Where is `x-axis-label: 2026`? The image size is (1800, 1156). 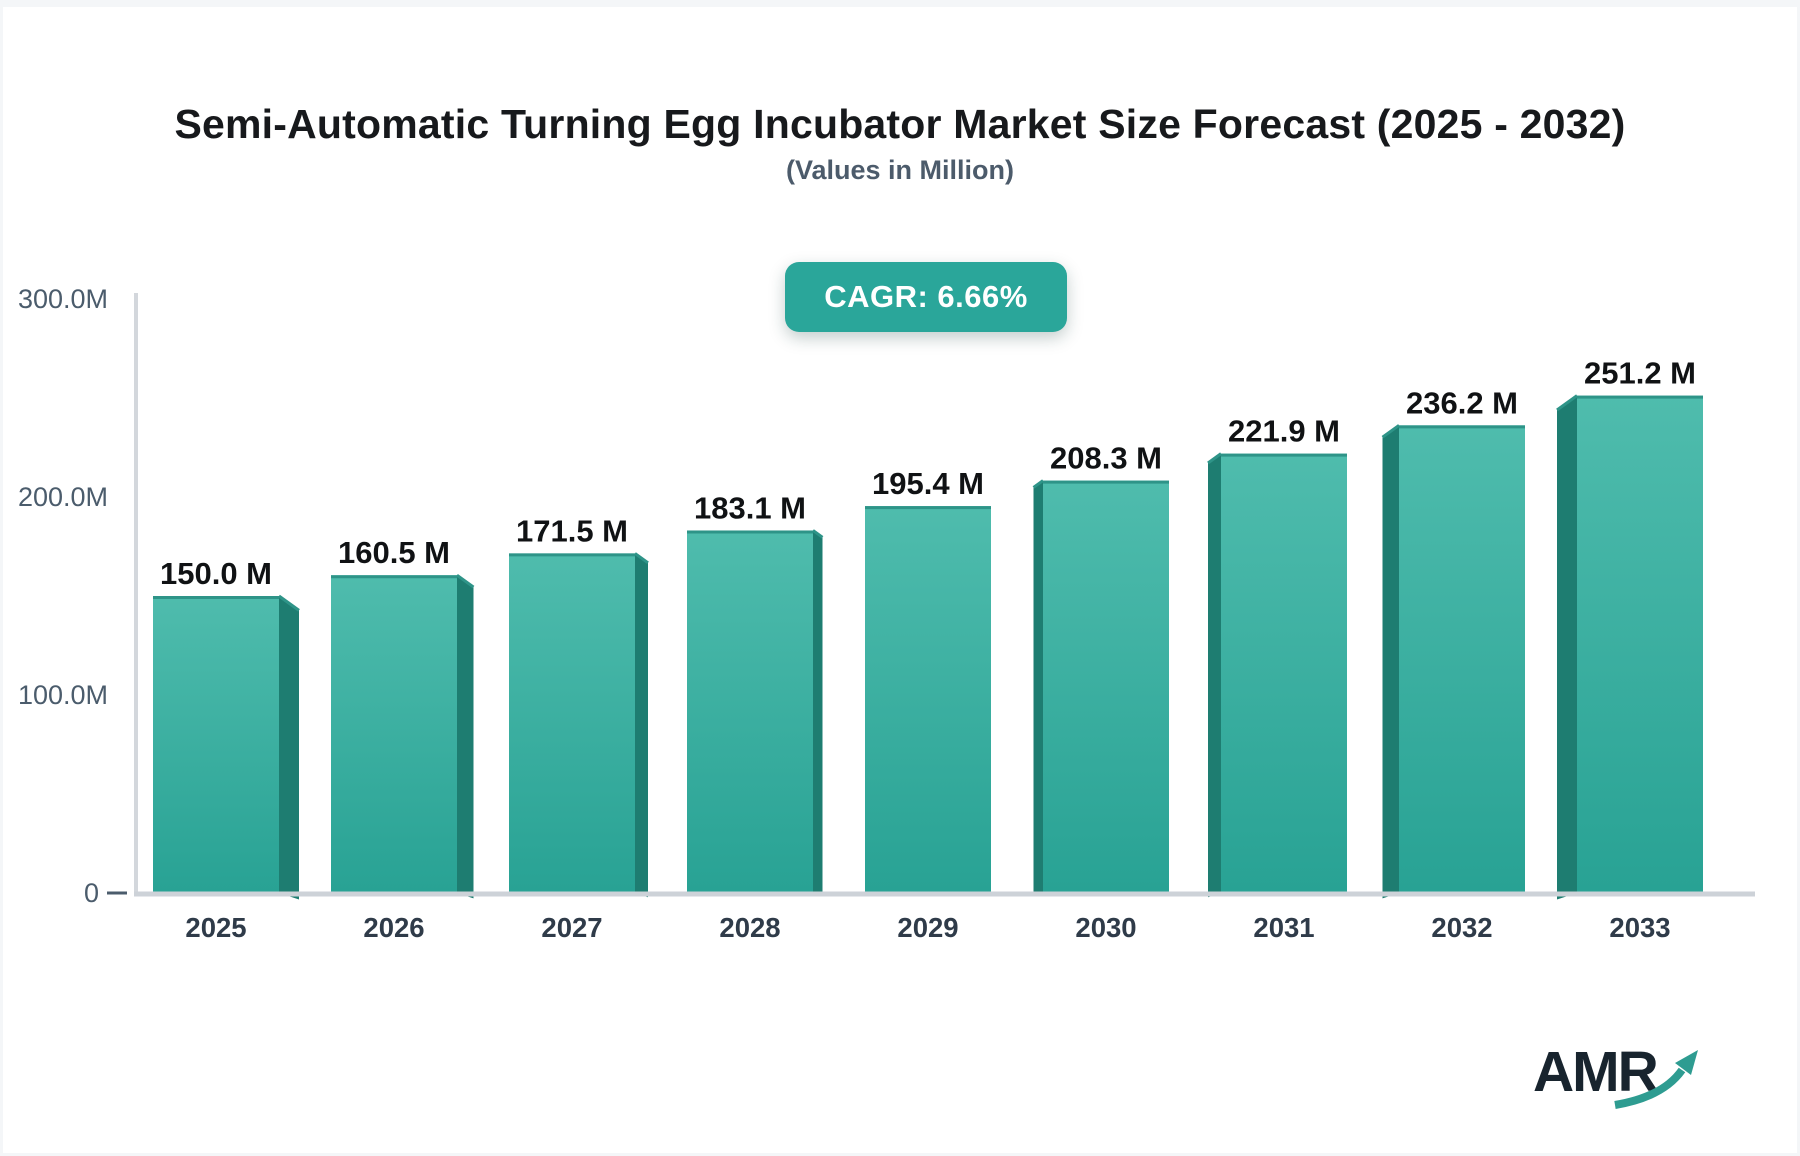
x-axis-label: 2026 is located at coordinates (393, 927).